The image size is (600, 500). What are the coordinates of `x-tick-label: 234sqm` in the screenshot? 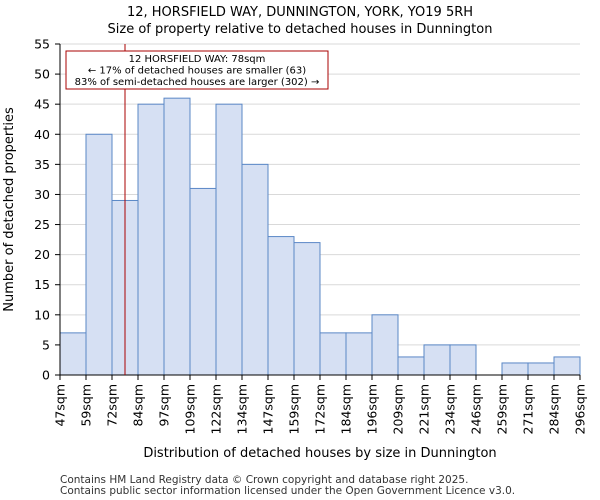 It's located at (450, 409).